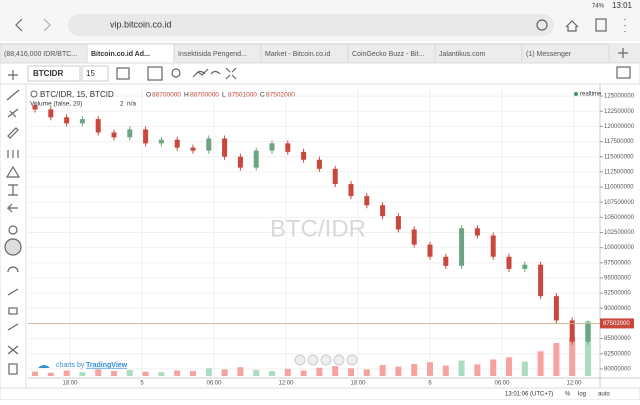 The image size is (640, 405). I want to click on y-tick-label: 115000000, so click(619, 157).